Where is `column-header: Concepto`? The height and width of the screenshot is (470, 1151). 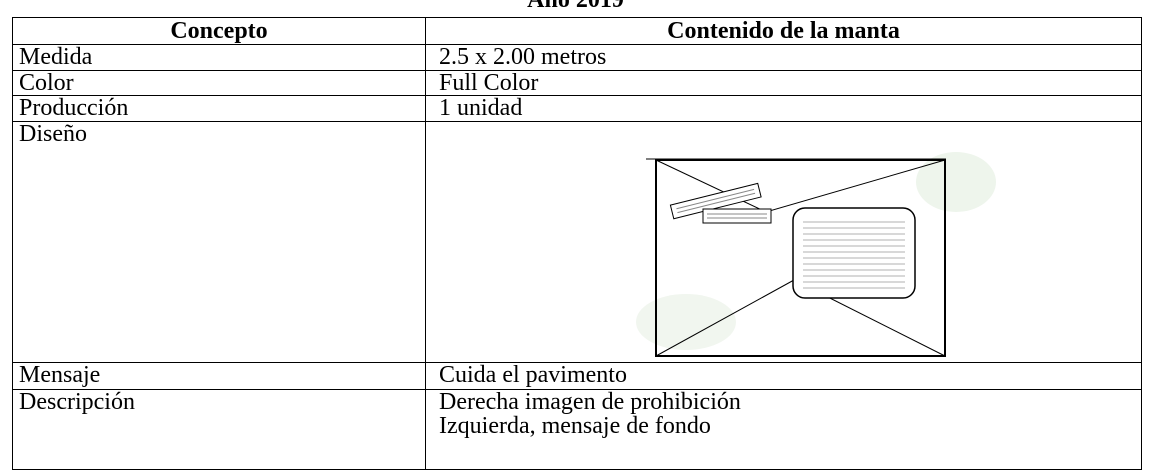
column-header: Concepto is located at coordinates (219, 31).